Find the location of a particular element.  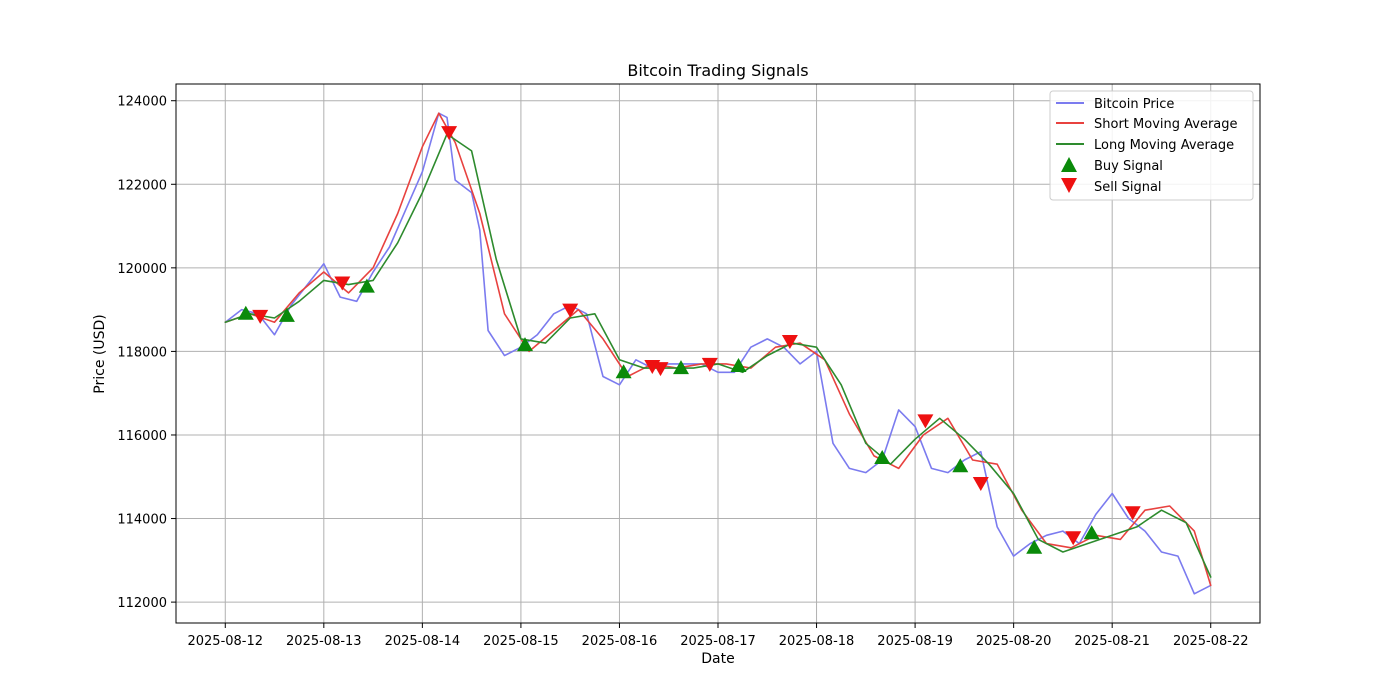

x-tick-label: 2025-08-21 is located at coordinates (1112, 641).